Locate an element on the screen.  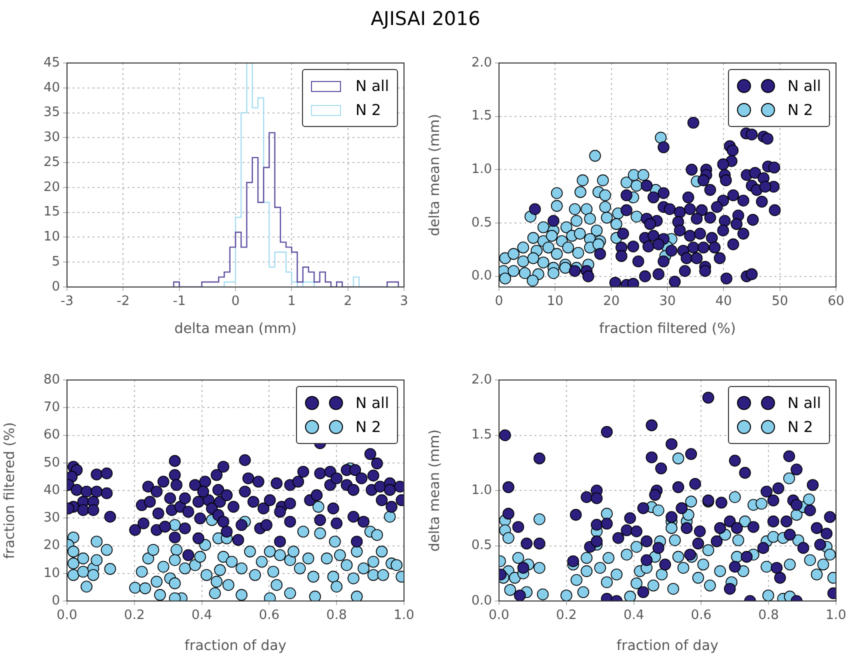
x-tick-label: 10 is located at coordinates (555, 302).